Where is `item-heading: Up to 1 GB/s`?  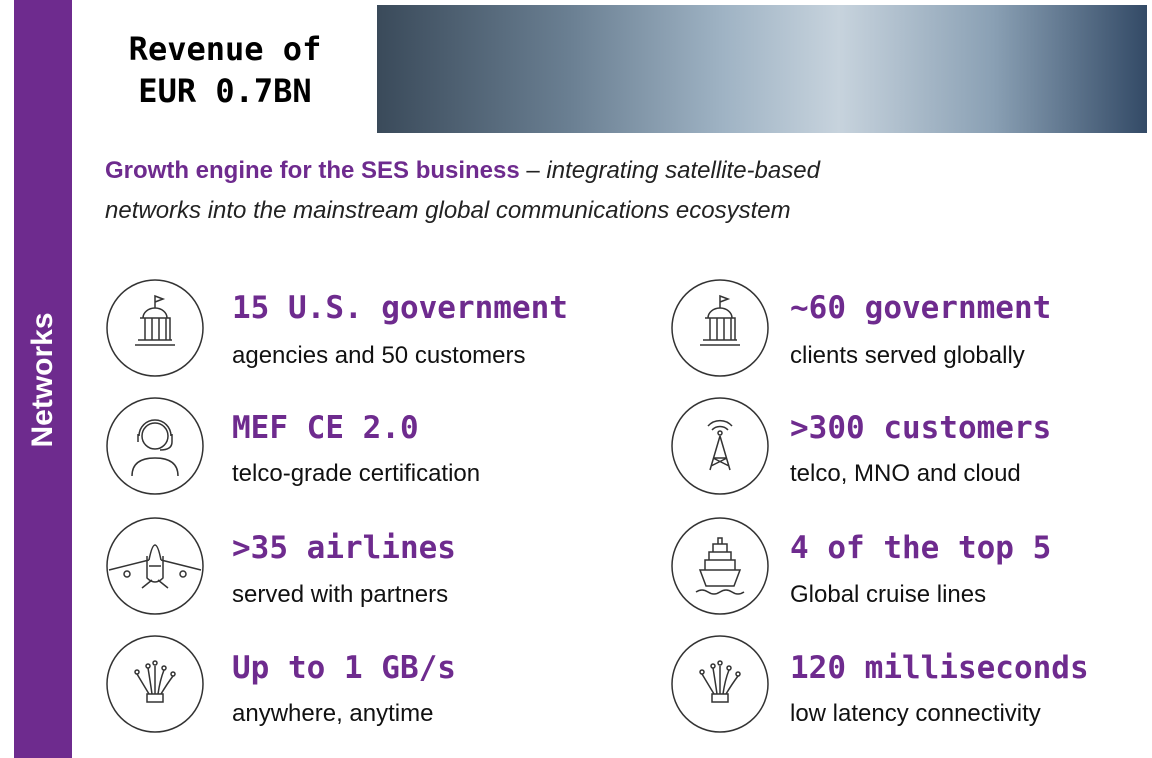
item-heading: Up to 1 GB/s is located at coordinates (344, 668).